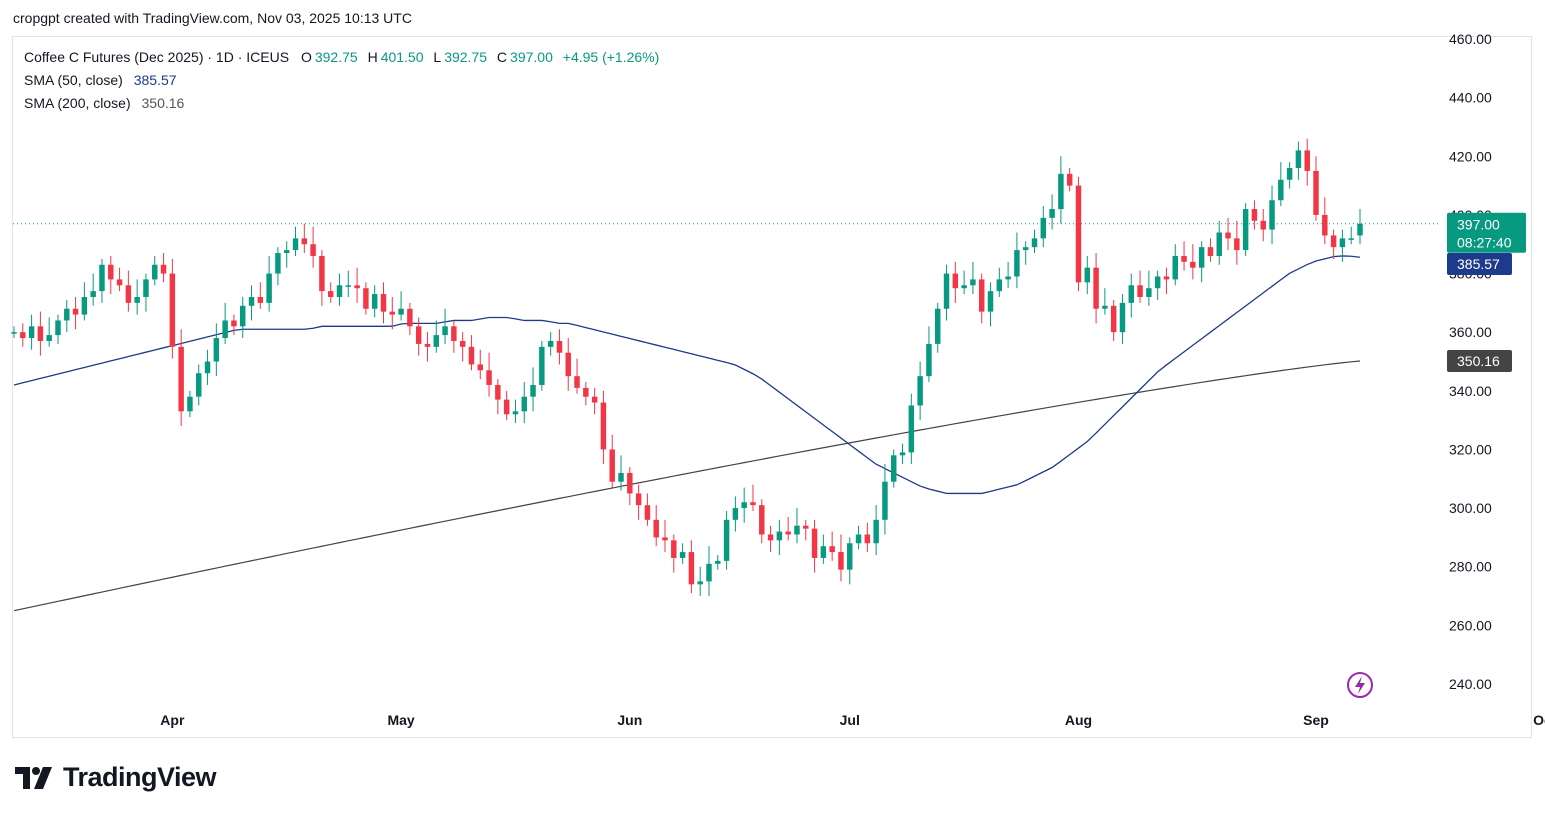  I want to click on y-tick-label: 460.00, so click(1470, 39).